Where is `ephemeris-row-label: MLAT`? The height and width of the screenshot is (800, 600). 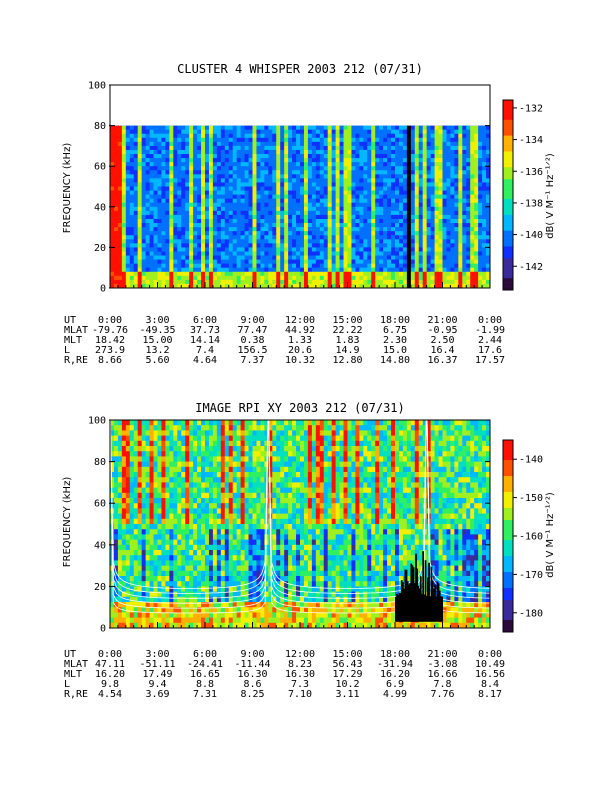
ephemeris-row-label: MLAT is located at coordinates (76, 330).